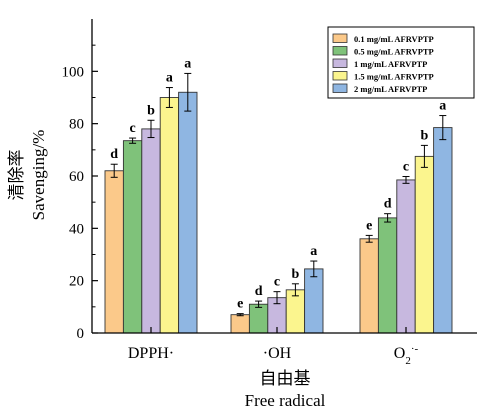  Describe the element at coordinates (285, 400) in the screenshot. I see `x-axis-title: Free radical` at that location.